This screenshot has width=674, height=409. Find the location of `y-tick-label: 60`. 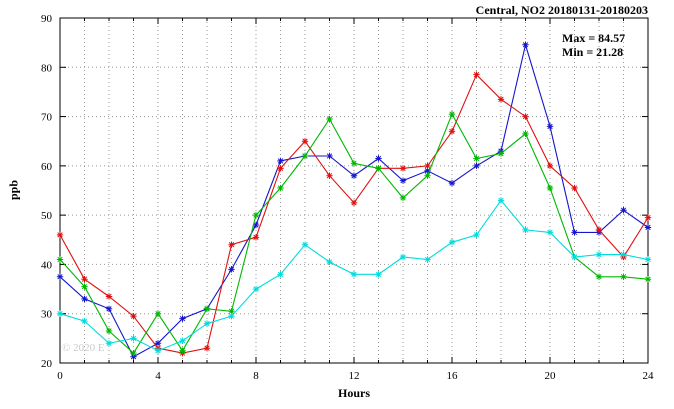

y-tick-label: 60 is located at coordinates (47, 167).